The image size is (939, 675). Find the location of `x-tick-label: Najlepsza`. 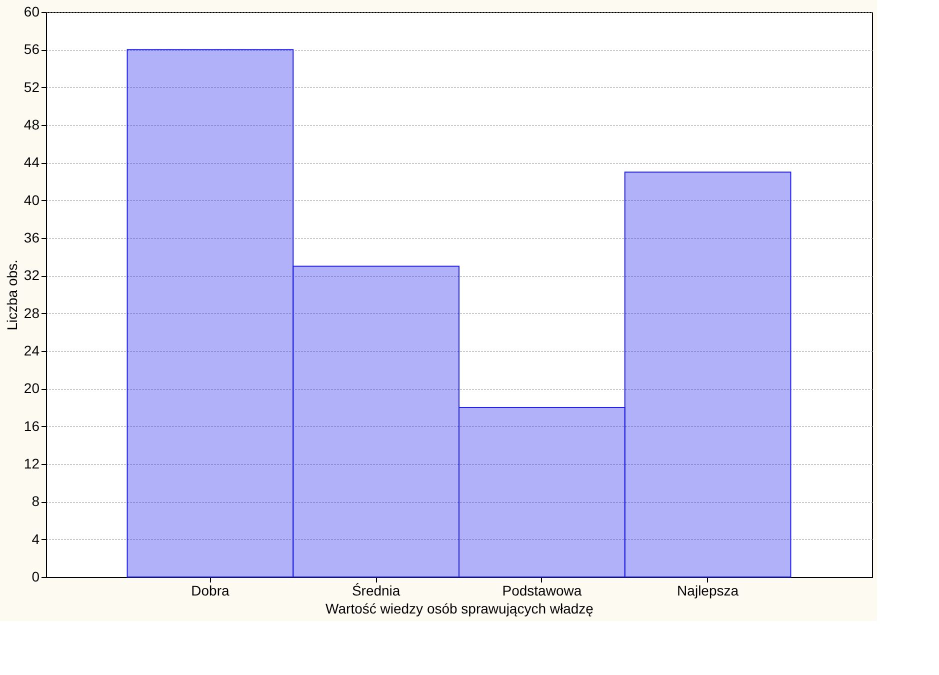

x-tick-label: Najlepsza is located at coordinates (708, 590).